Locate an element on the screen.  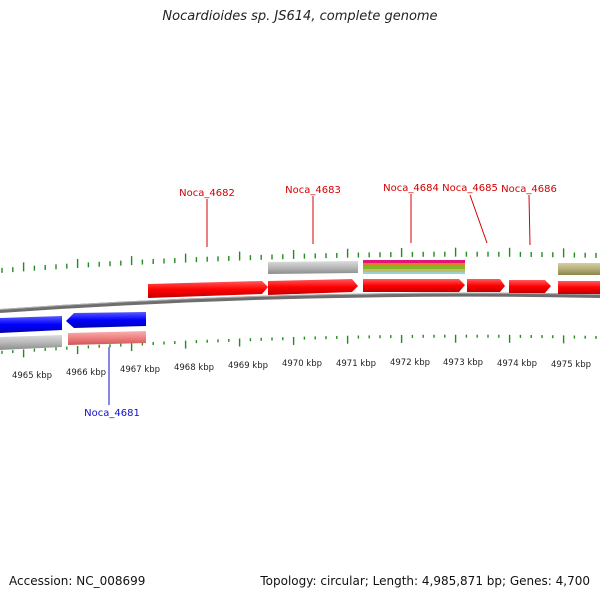
kbp-label: 4972 kbp is located at coordinates (410, 363).